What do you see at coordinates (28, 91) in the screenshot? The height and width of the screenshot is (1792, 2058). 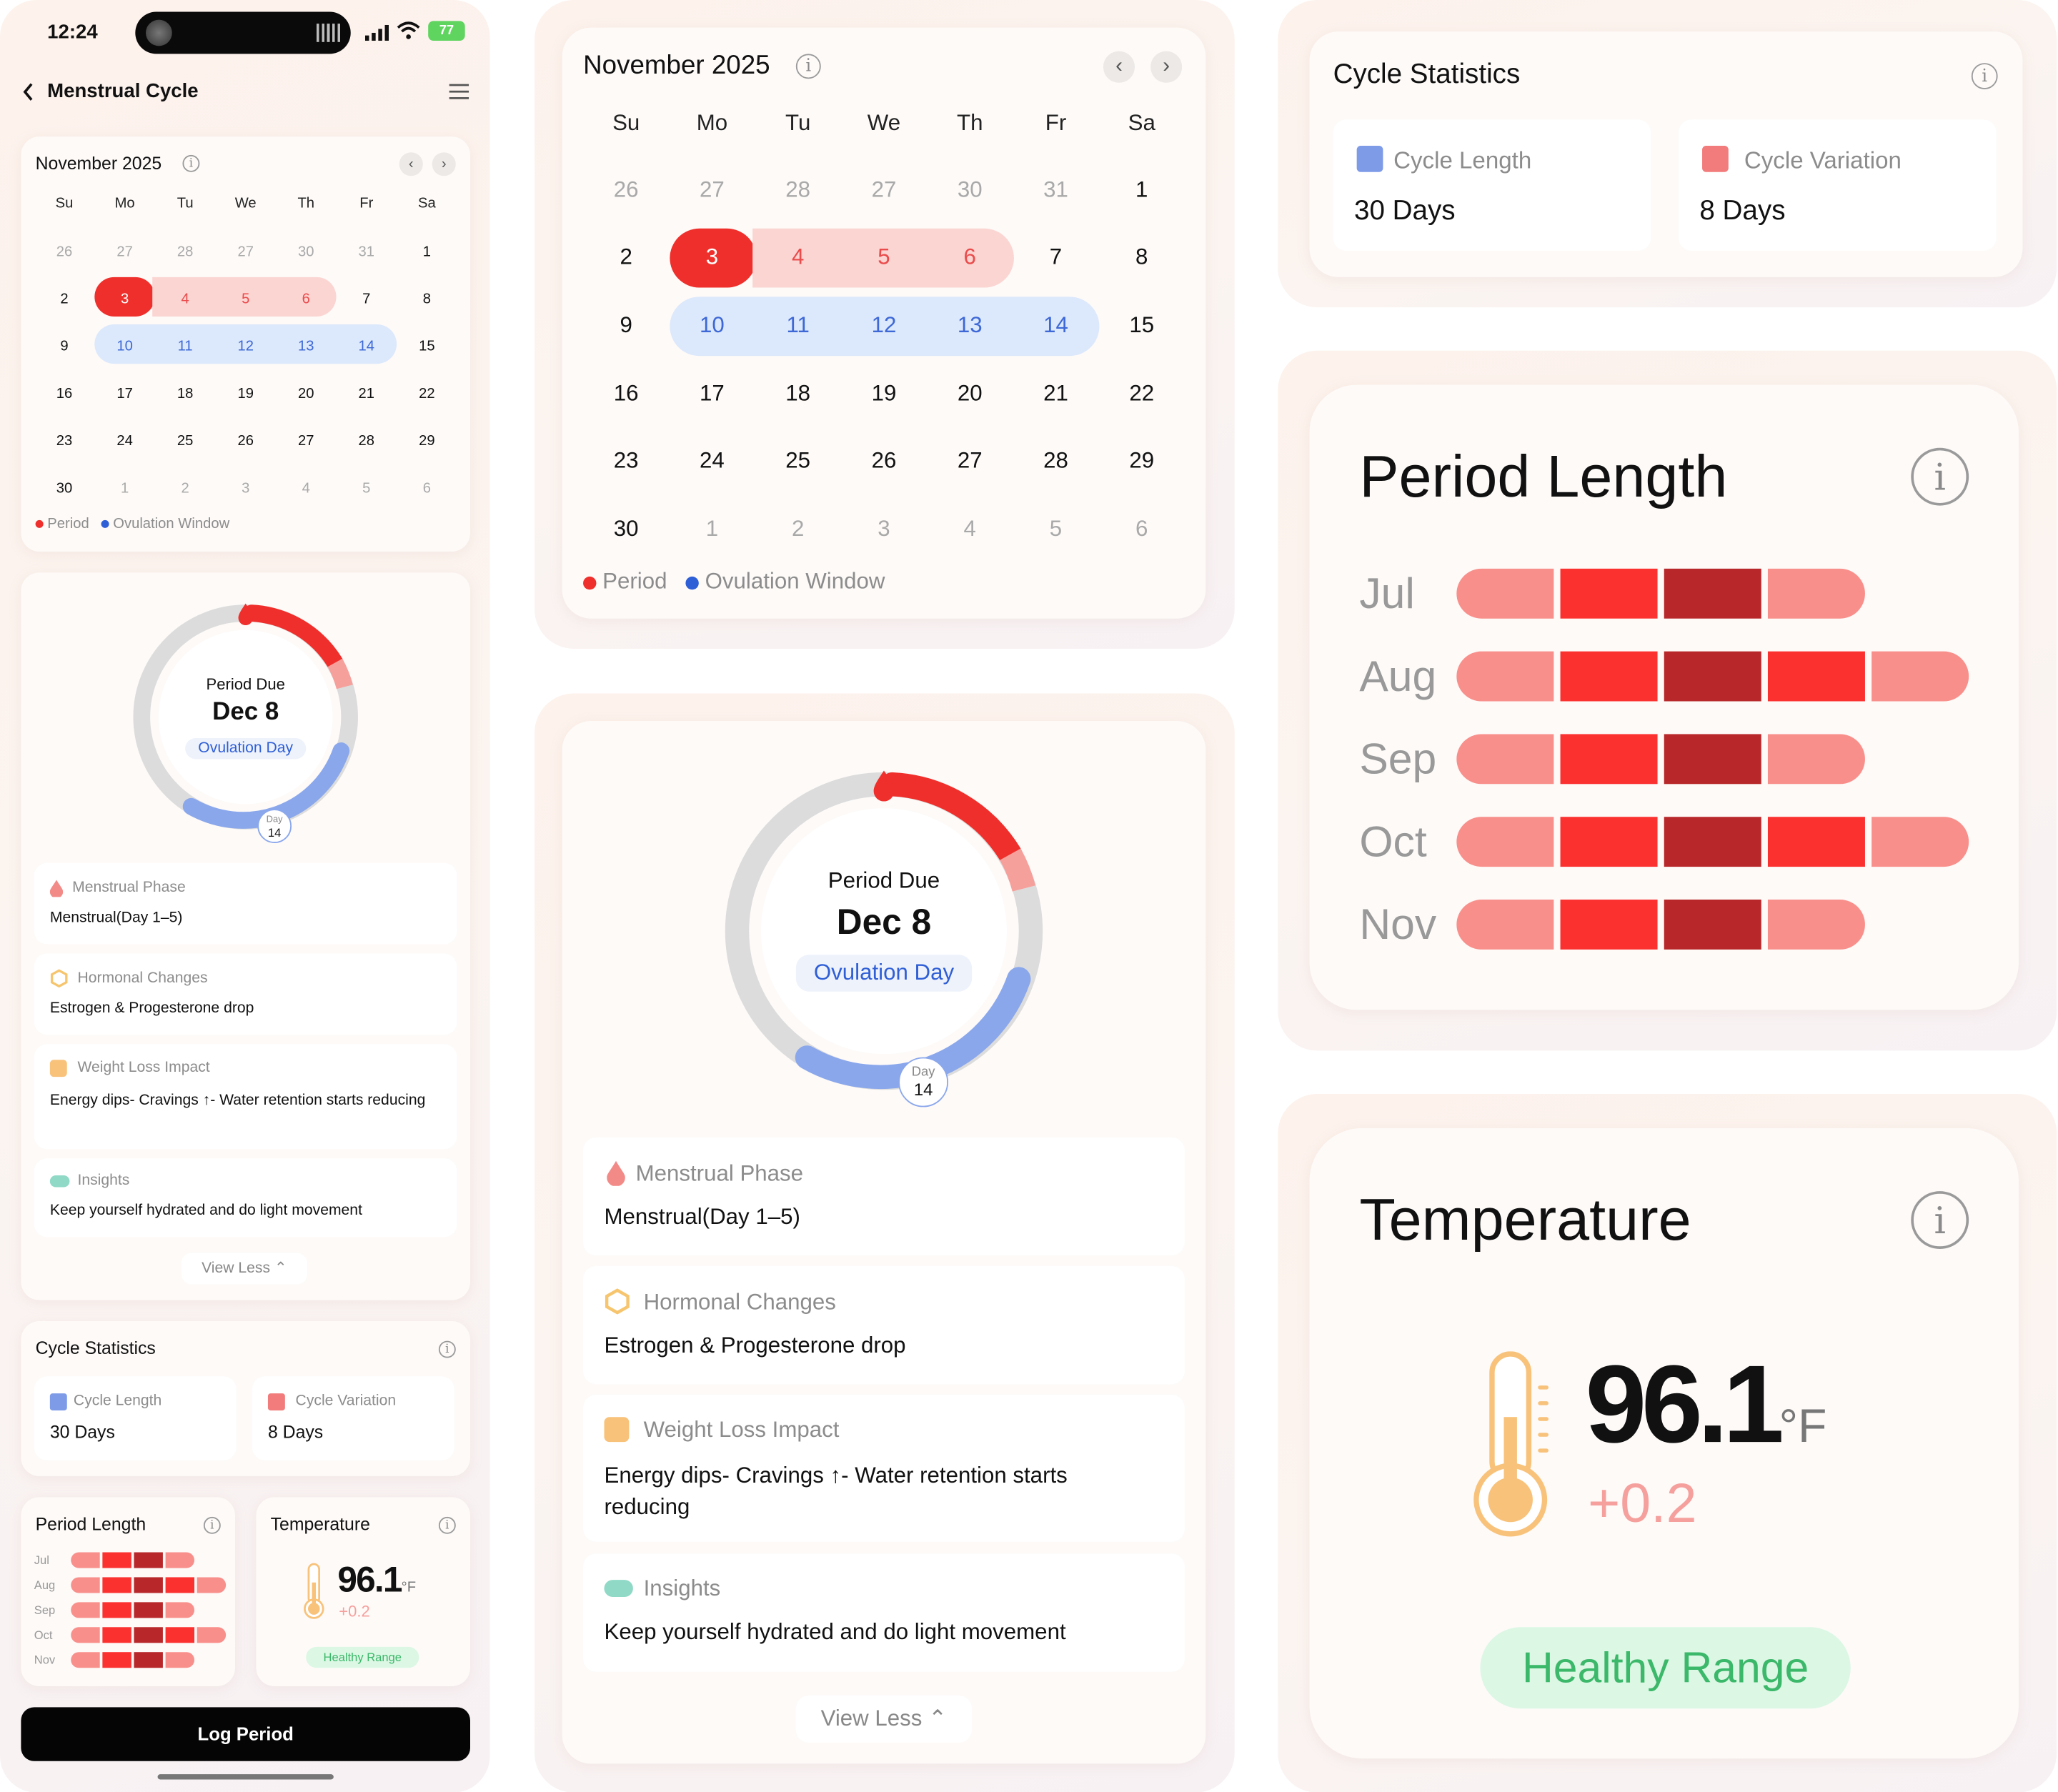 I see `back-icon` at bounding box center [28, 91].